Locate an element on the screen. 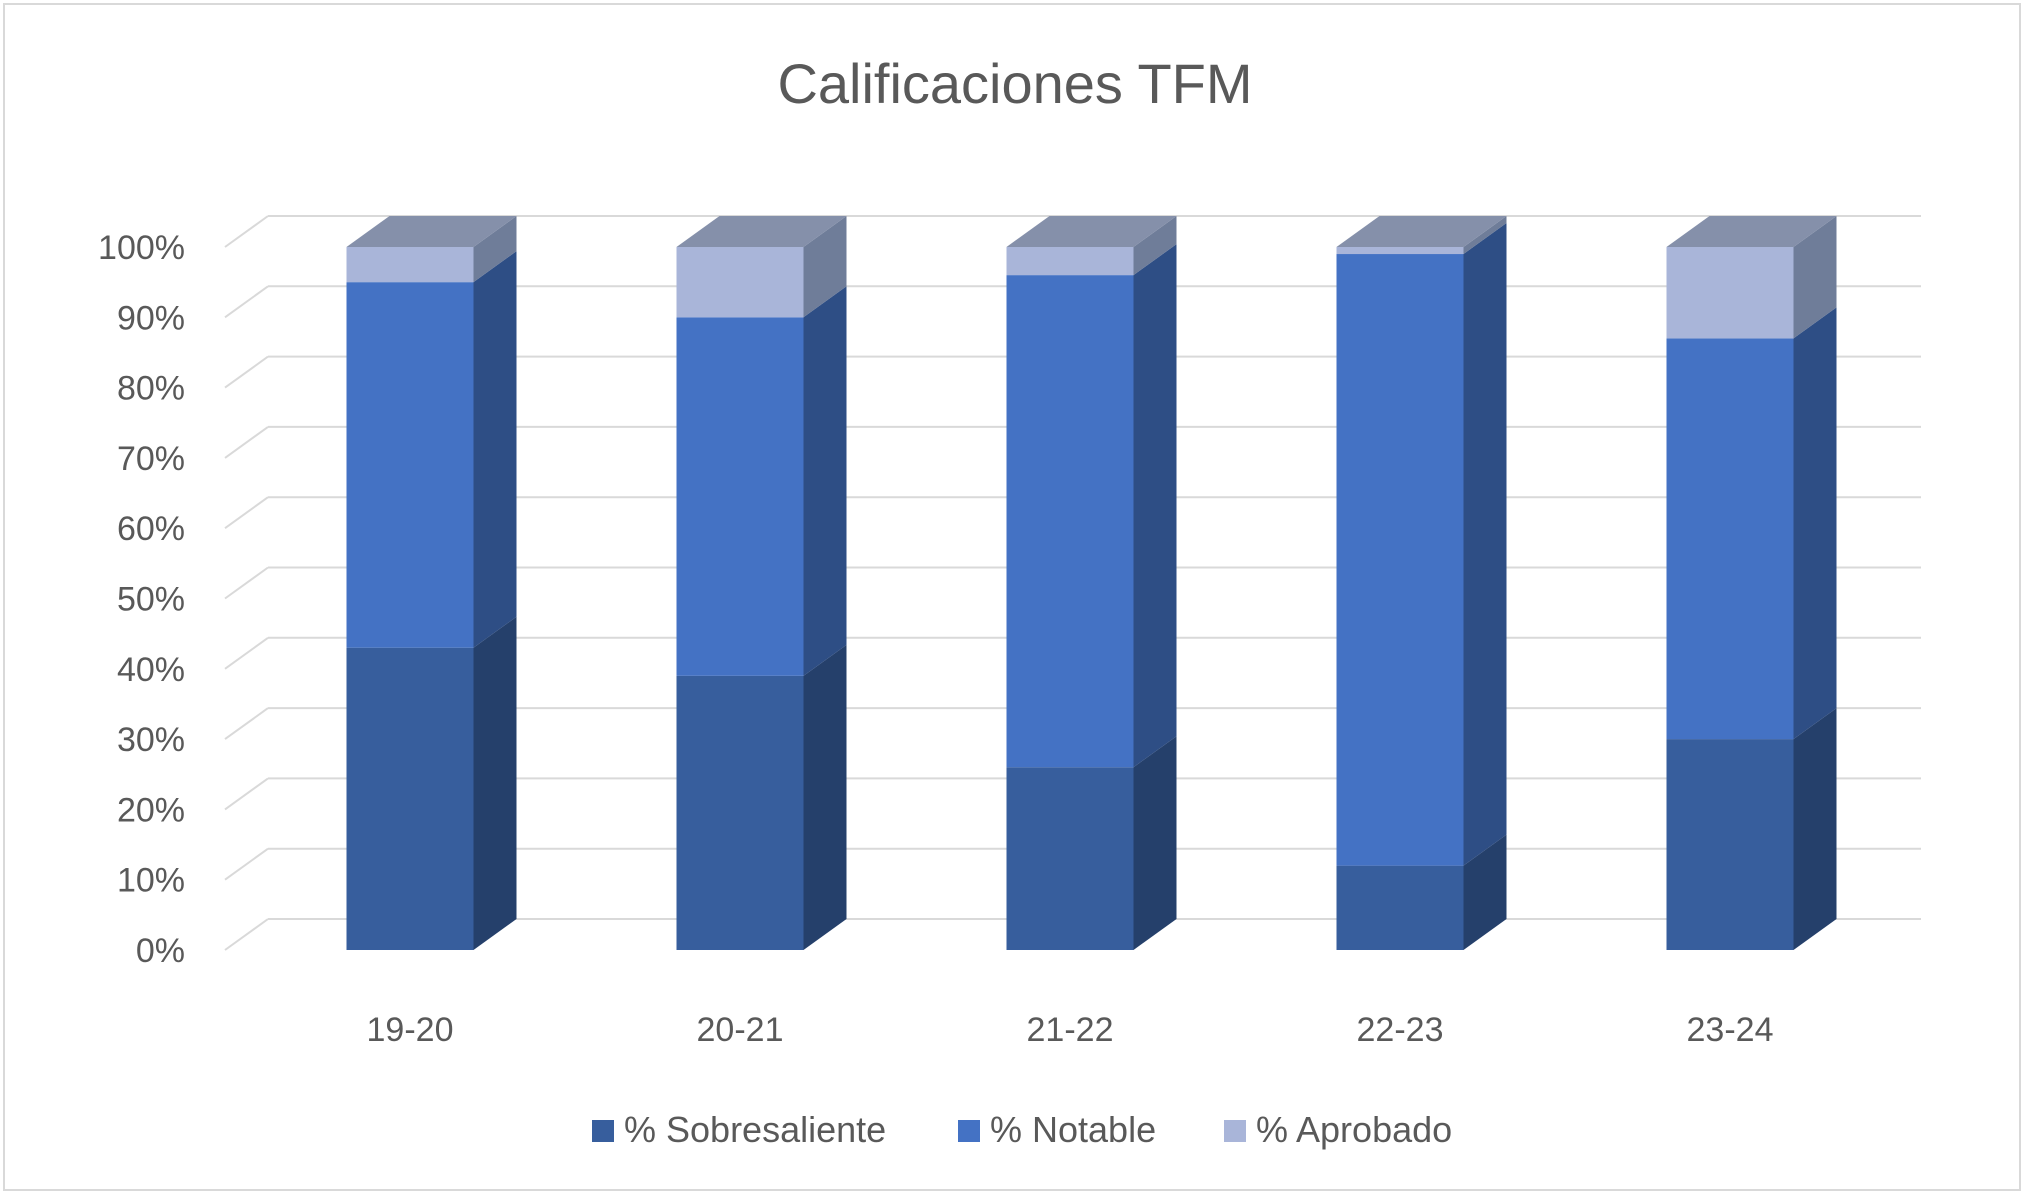  chart-legend: % Sobresaliente % Notable % Aprobado is located at coordinates (1022, 1129).